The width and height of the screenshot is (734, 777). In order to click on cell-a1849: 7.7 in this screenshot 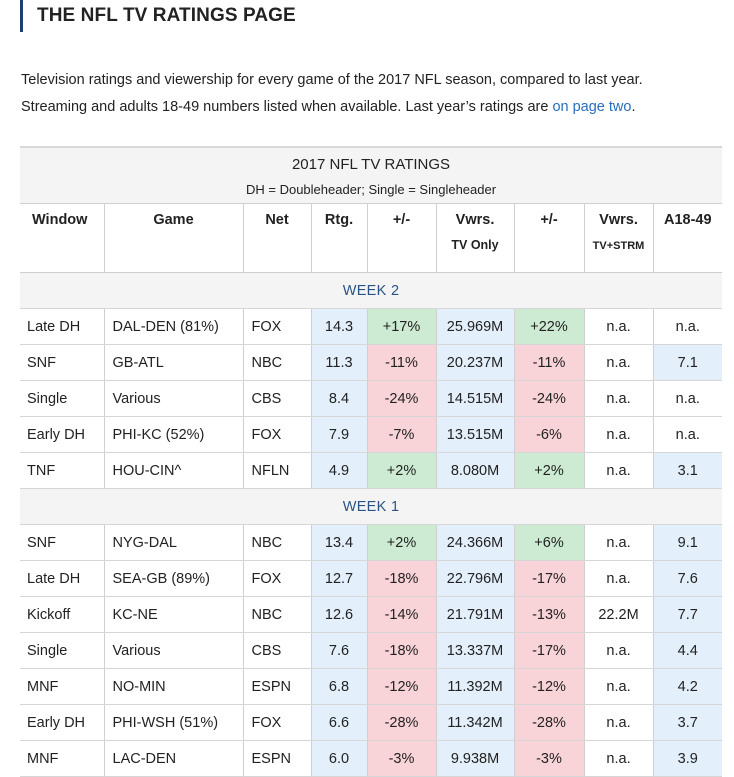, I will do `click(687, 614)`.